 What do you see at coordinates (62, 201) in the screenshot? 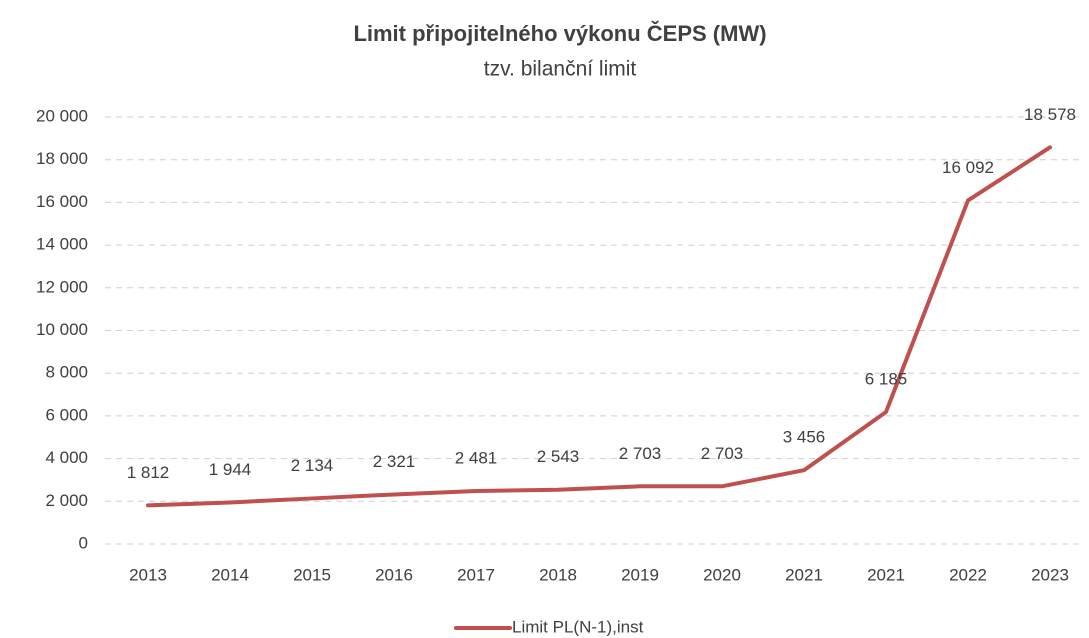
I see `y-tick-label: 16 000` at bounding box center [62, 201].